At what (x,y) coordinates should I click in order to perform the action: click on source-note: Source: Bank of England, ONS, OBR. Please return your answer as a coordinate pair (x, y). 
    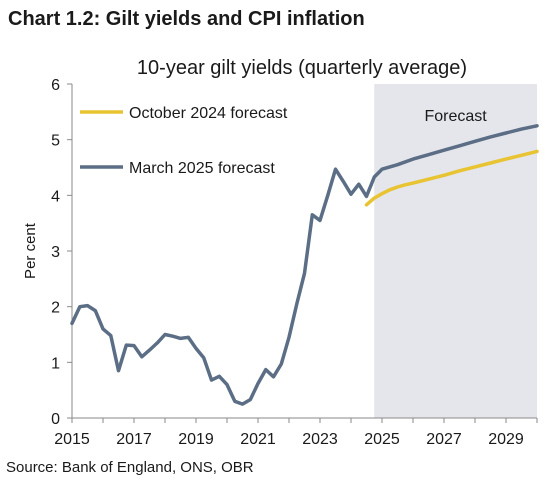
    Looking at the image, I should click on (130, 467).